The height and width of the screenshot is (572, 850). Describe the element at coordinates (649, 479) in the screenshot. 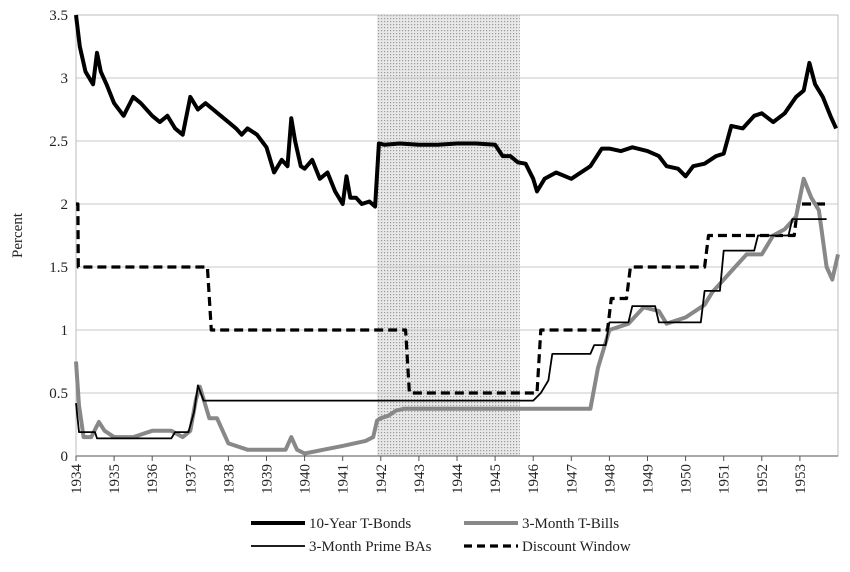

I see `x-tick-label: 1949` at that location.